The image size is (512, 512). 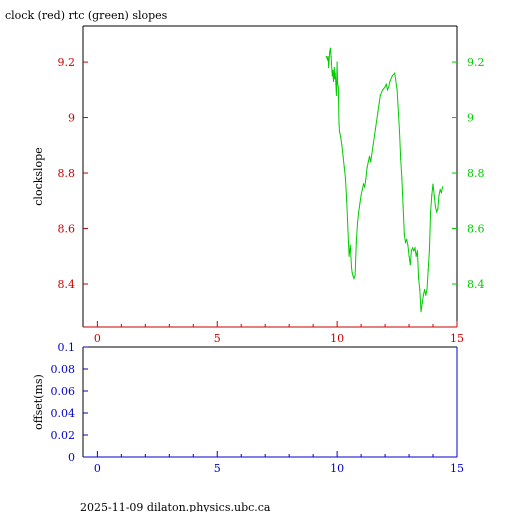 What do you see at coordinates (97, 468) in the screenshot?
I see `x-tick-label: 0` at bounding box center [97, 468].